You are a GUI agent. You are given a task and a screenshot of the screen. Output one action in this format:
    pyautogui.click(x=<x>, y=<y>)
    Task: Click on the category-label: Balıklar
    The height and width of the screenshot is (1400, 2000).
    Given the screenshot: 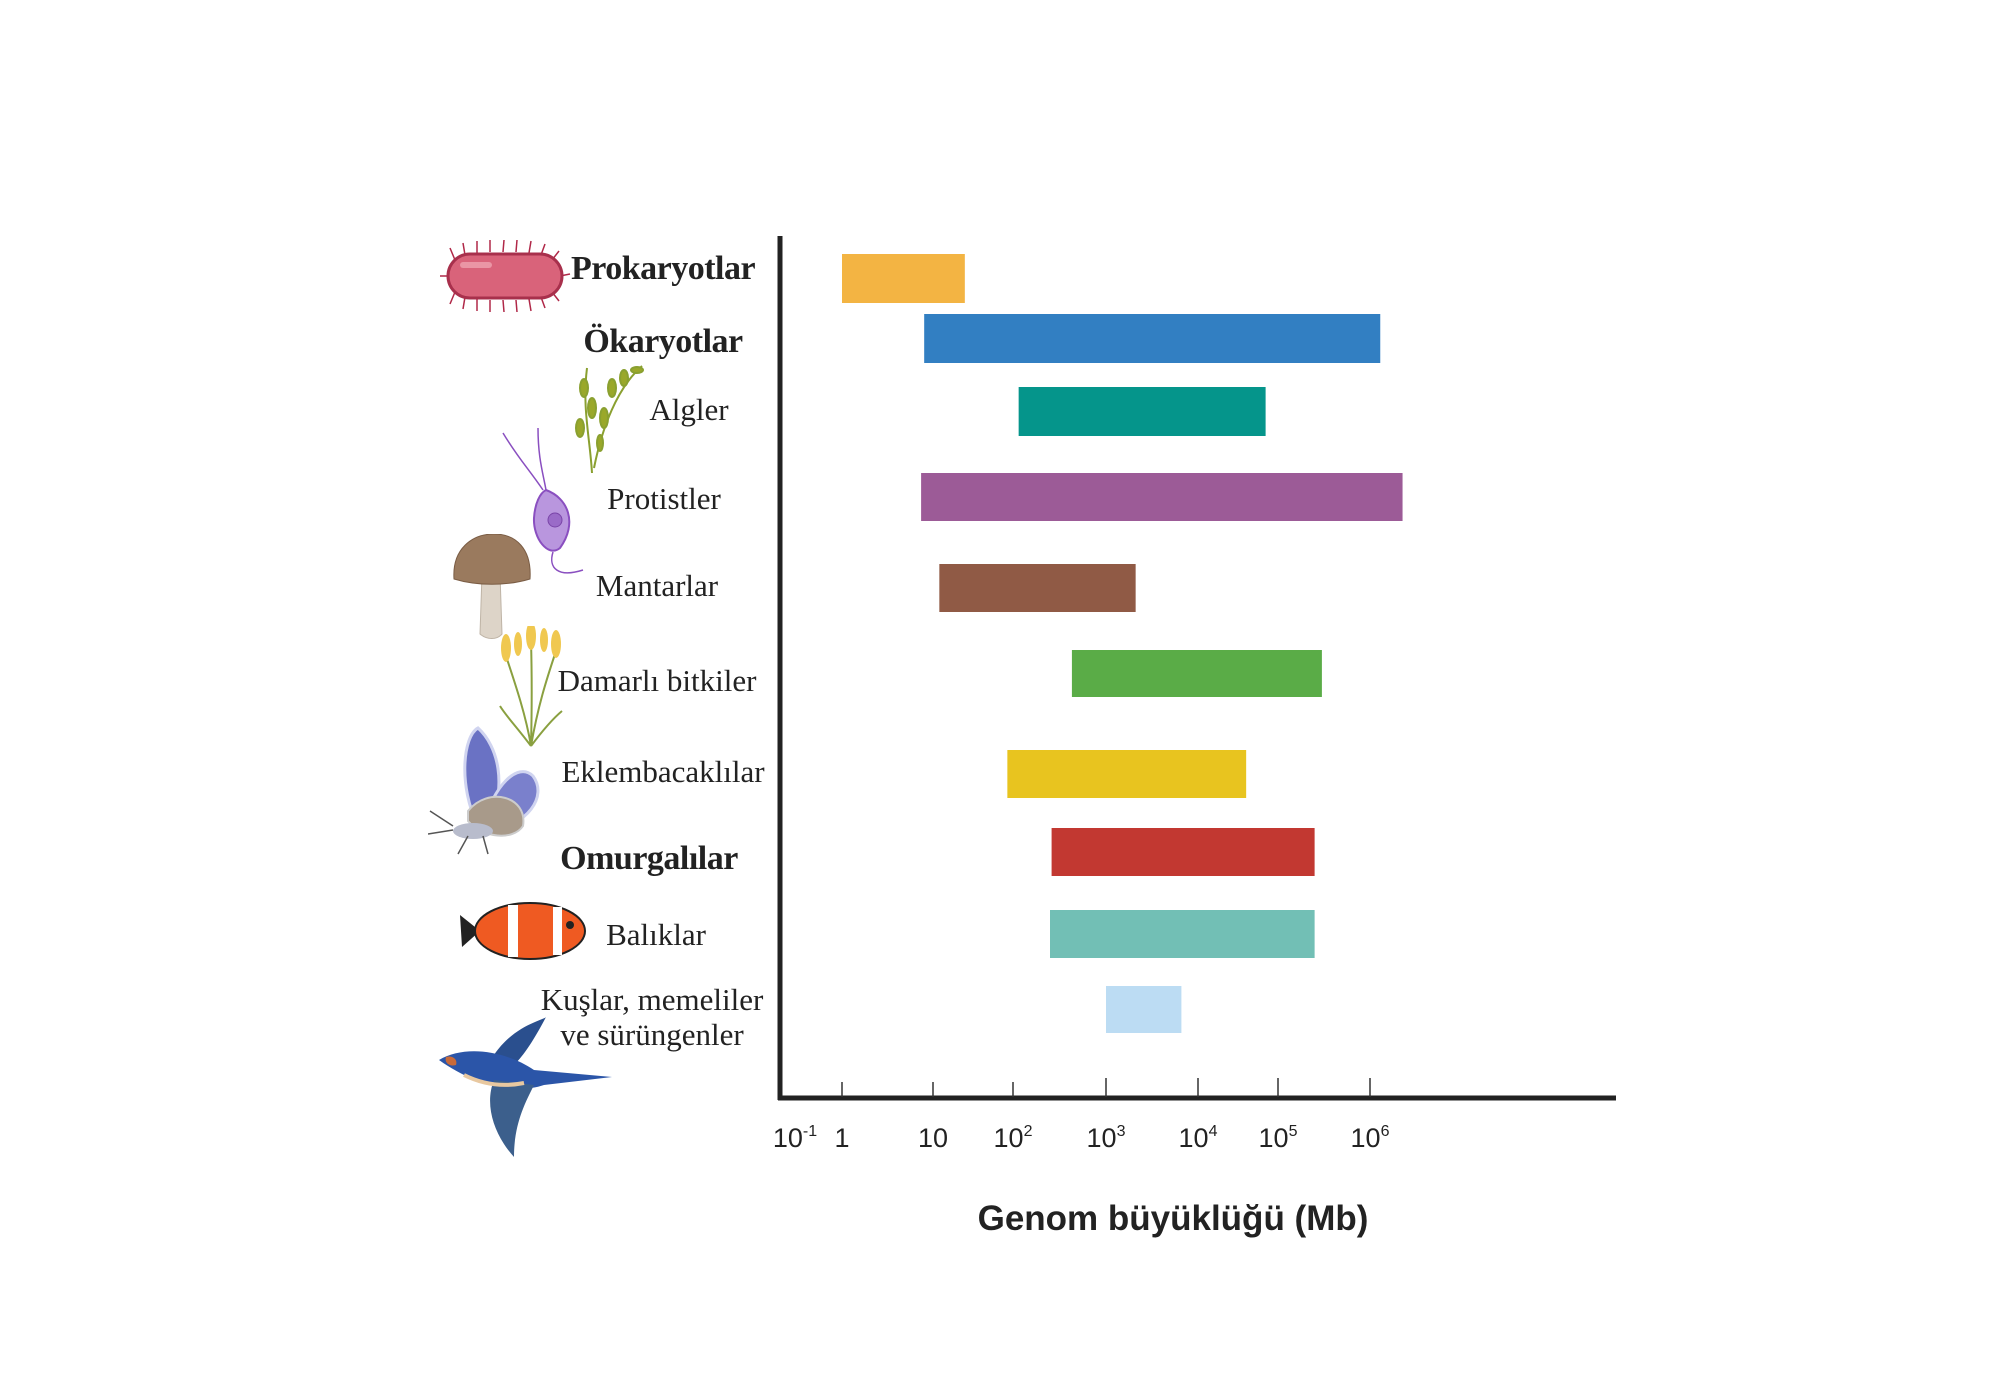 What is the action you would take?
    pyautogui.click(x=656, y=934)
    